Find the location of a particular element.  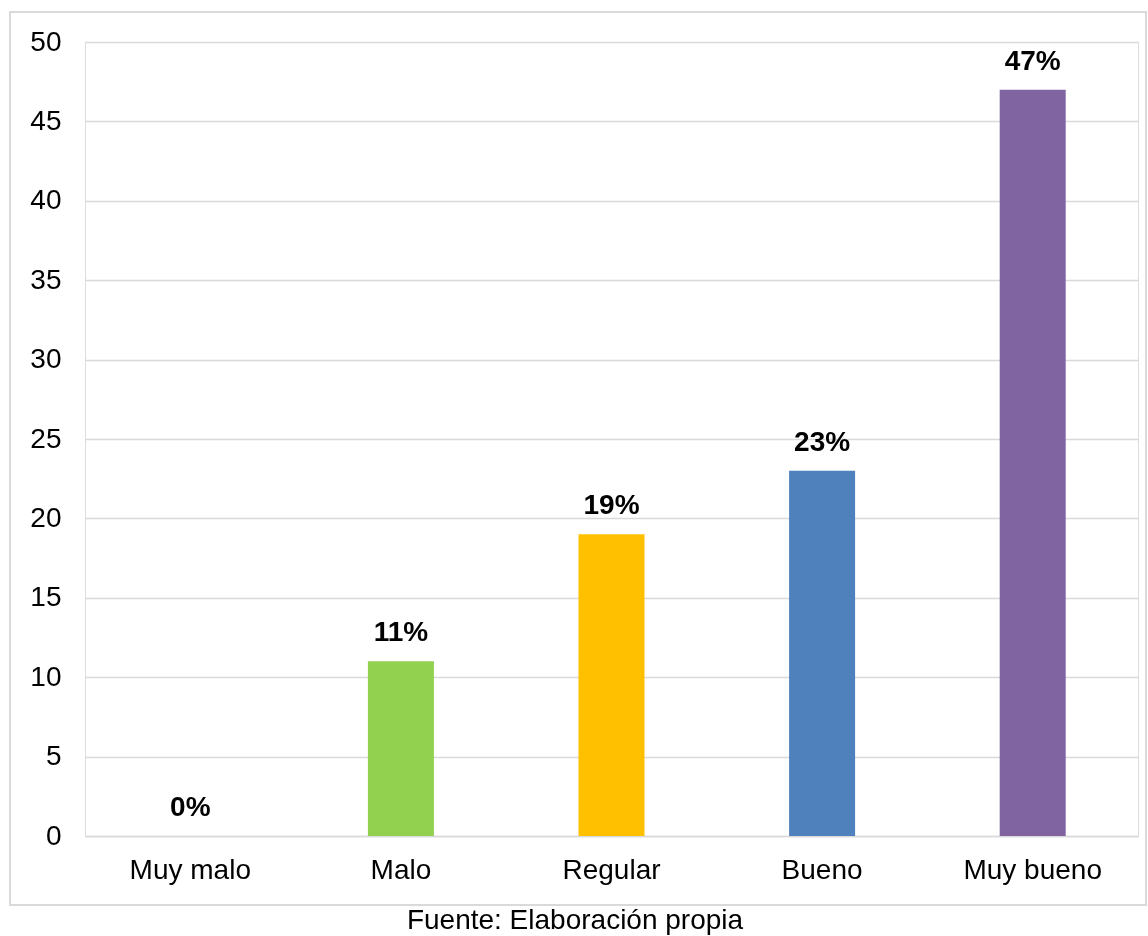

y-tick-label: 50 is located at coordinates (46, 41).